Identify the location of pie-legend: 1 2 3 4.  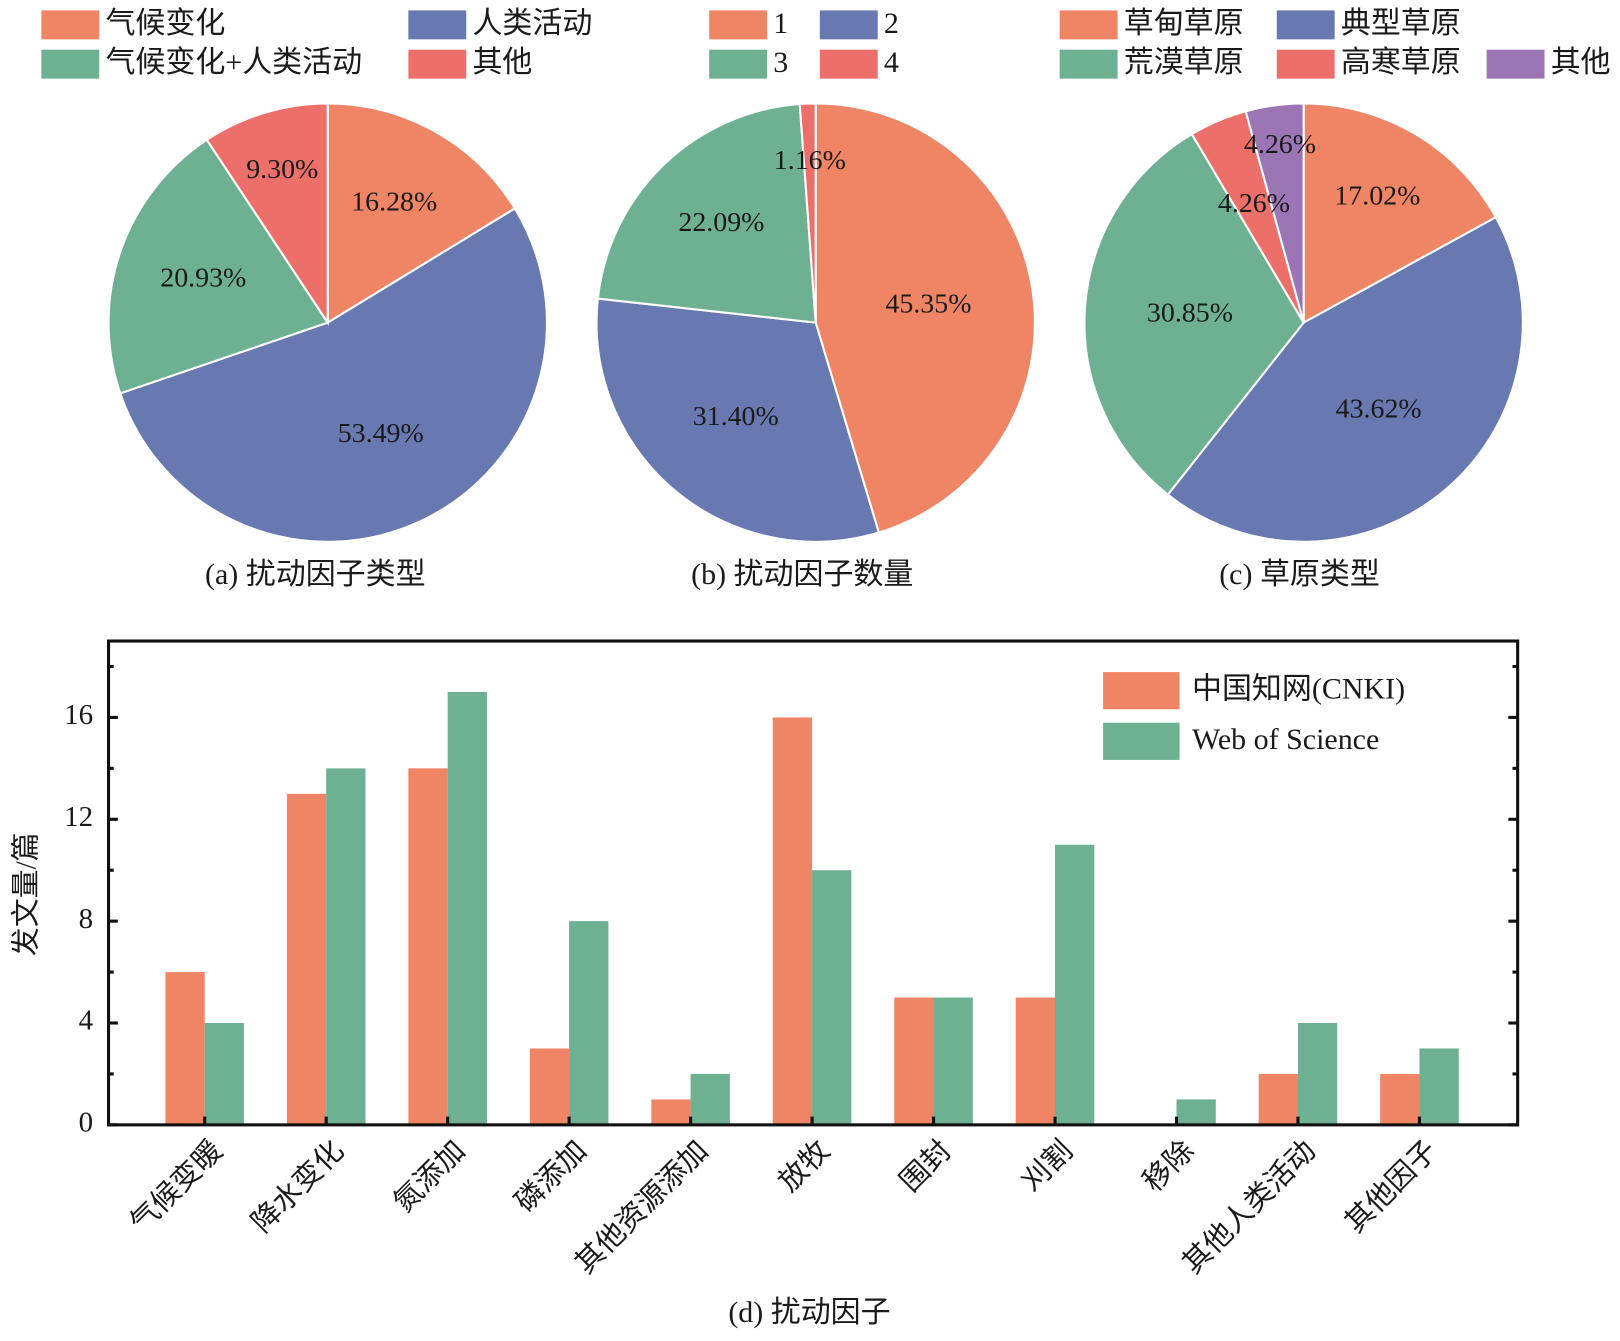
(804, 43).